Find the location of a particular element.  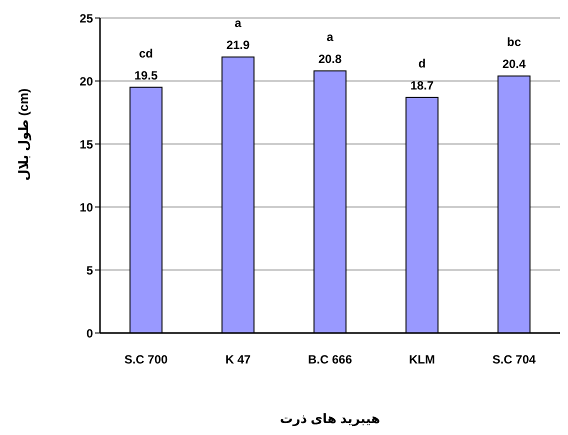

annotation: cd is located at coordinates (146, 53).